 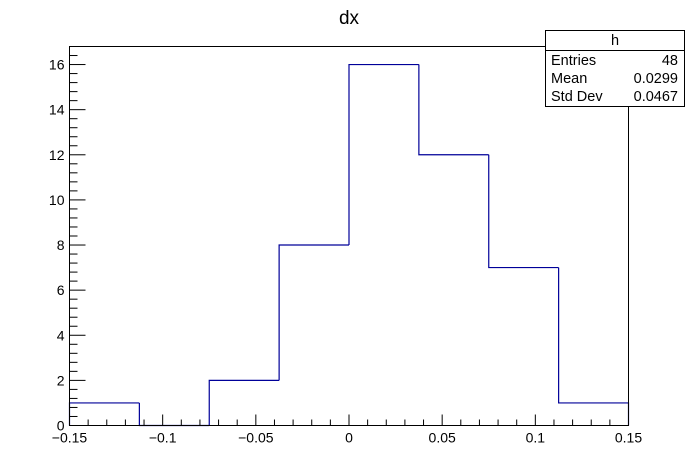 I want to click on y-tick-label: 6, so click(x=61, y=290).